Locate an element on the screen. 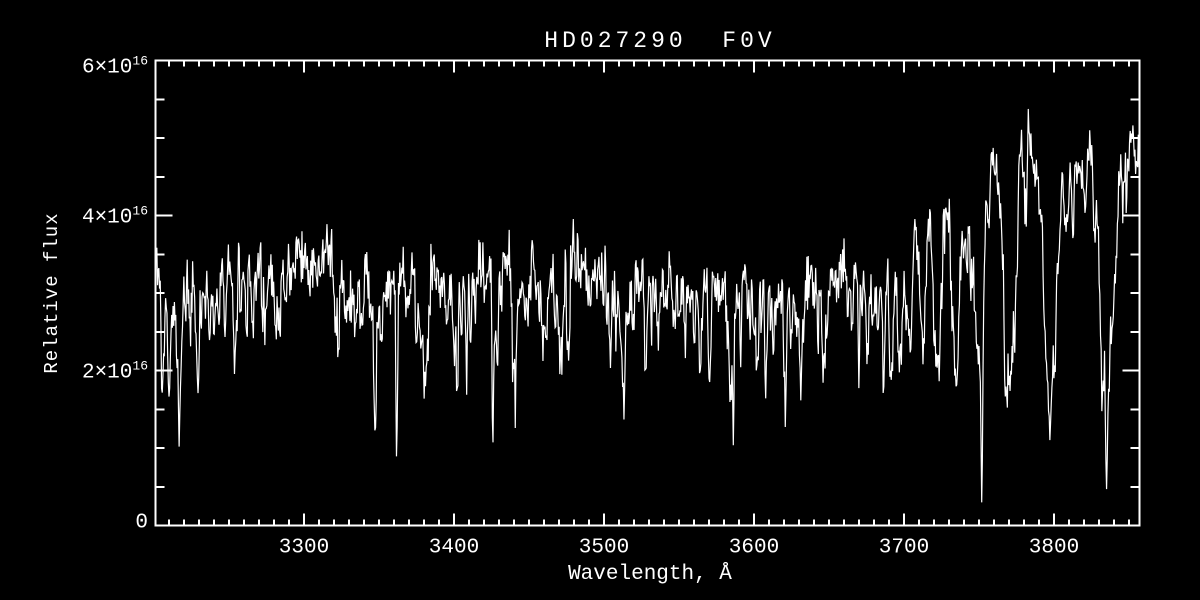 This screenshot has height=600, width=1200. y-tick-label: 0 is located at coordinates (141, 523).